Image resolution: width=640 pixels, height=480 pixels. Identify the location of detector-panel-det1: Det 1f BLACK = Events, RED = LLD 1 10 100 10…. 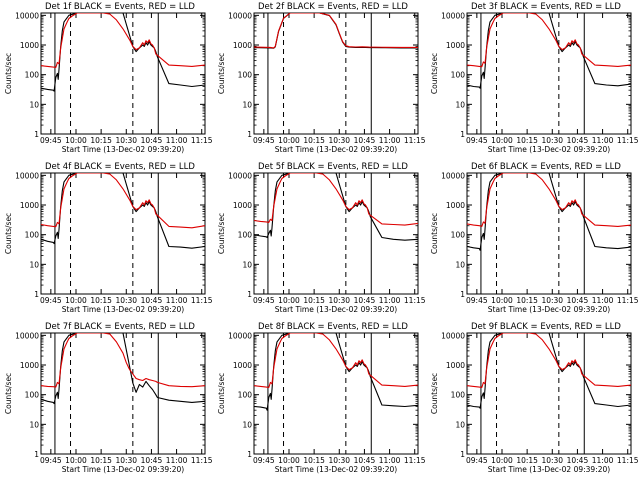
(108, 78).